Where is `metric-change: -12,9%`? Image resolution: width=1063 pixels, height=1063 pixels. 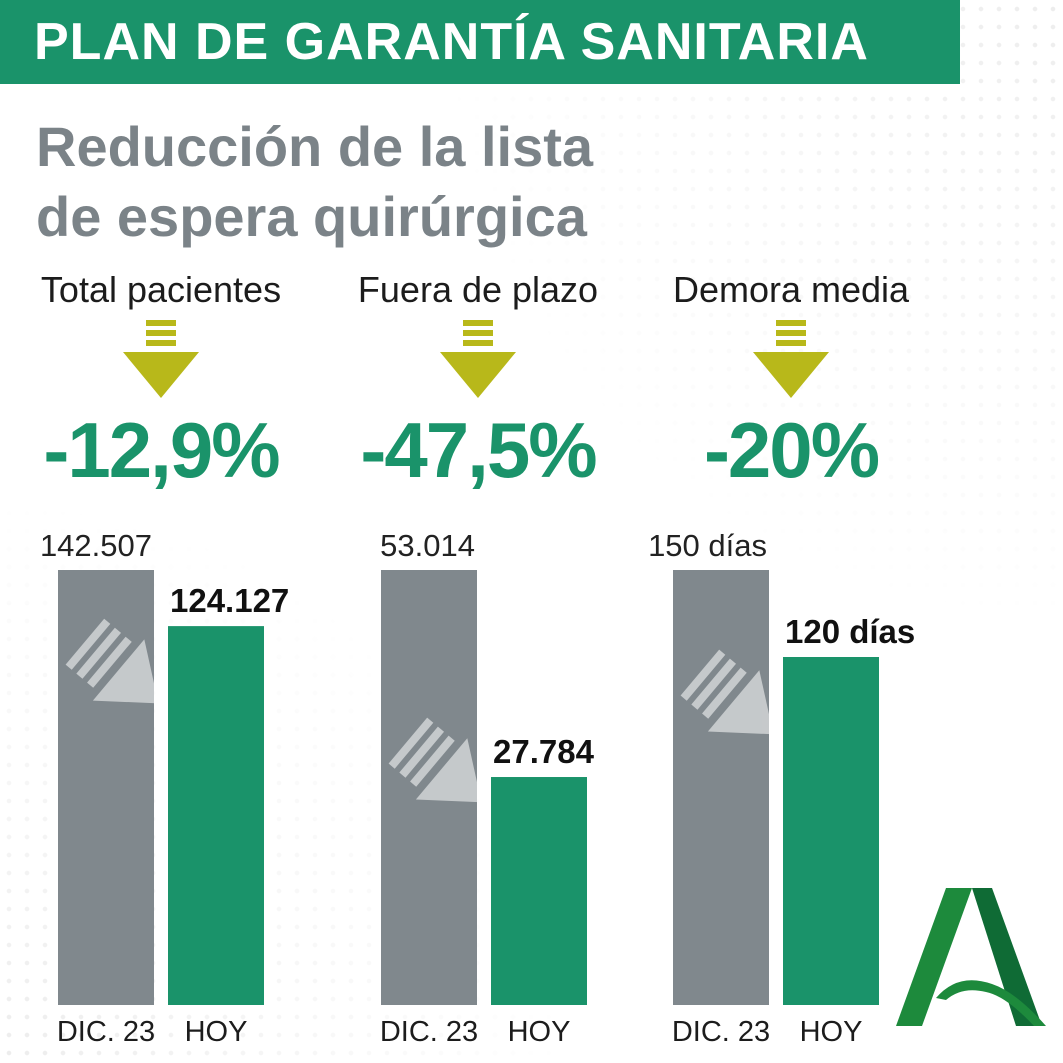 metric-change: -12,9% is located at coordinates (161, 450).